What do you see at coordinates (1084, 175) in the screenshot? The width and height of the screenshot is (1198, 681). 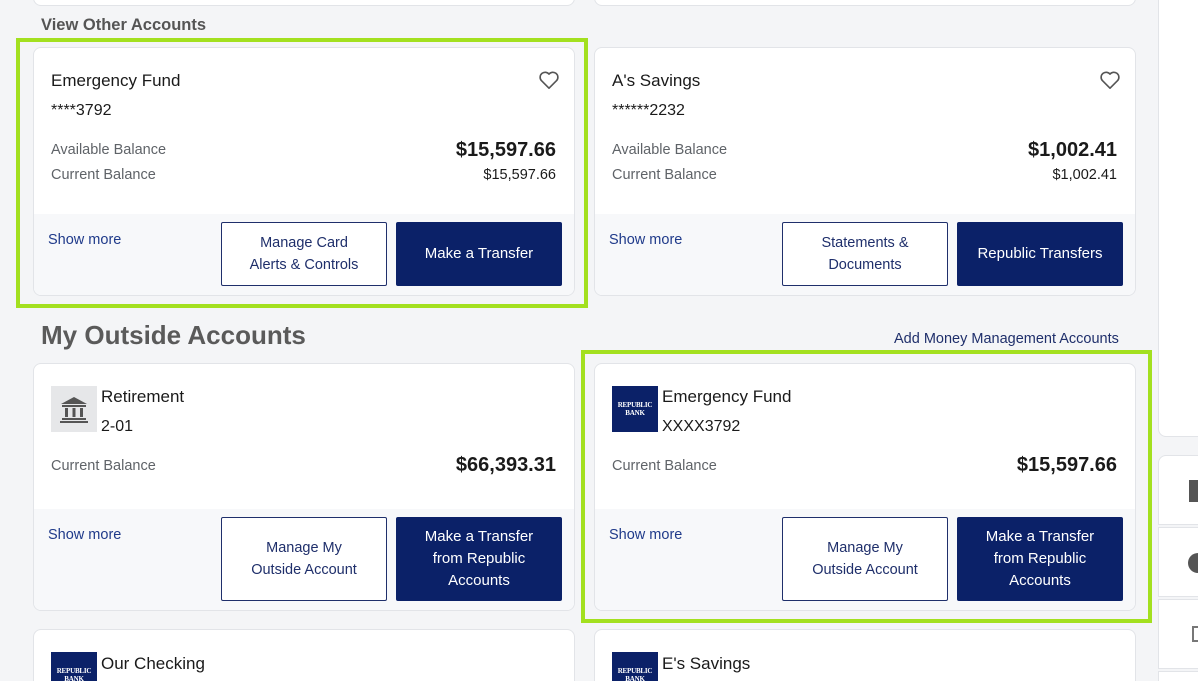 I see `current-balance-value: $1,002.41` at bounding box center [1084, 175].